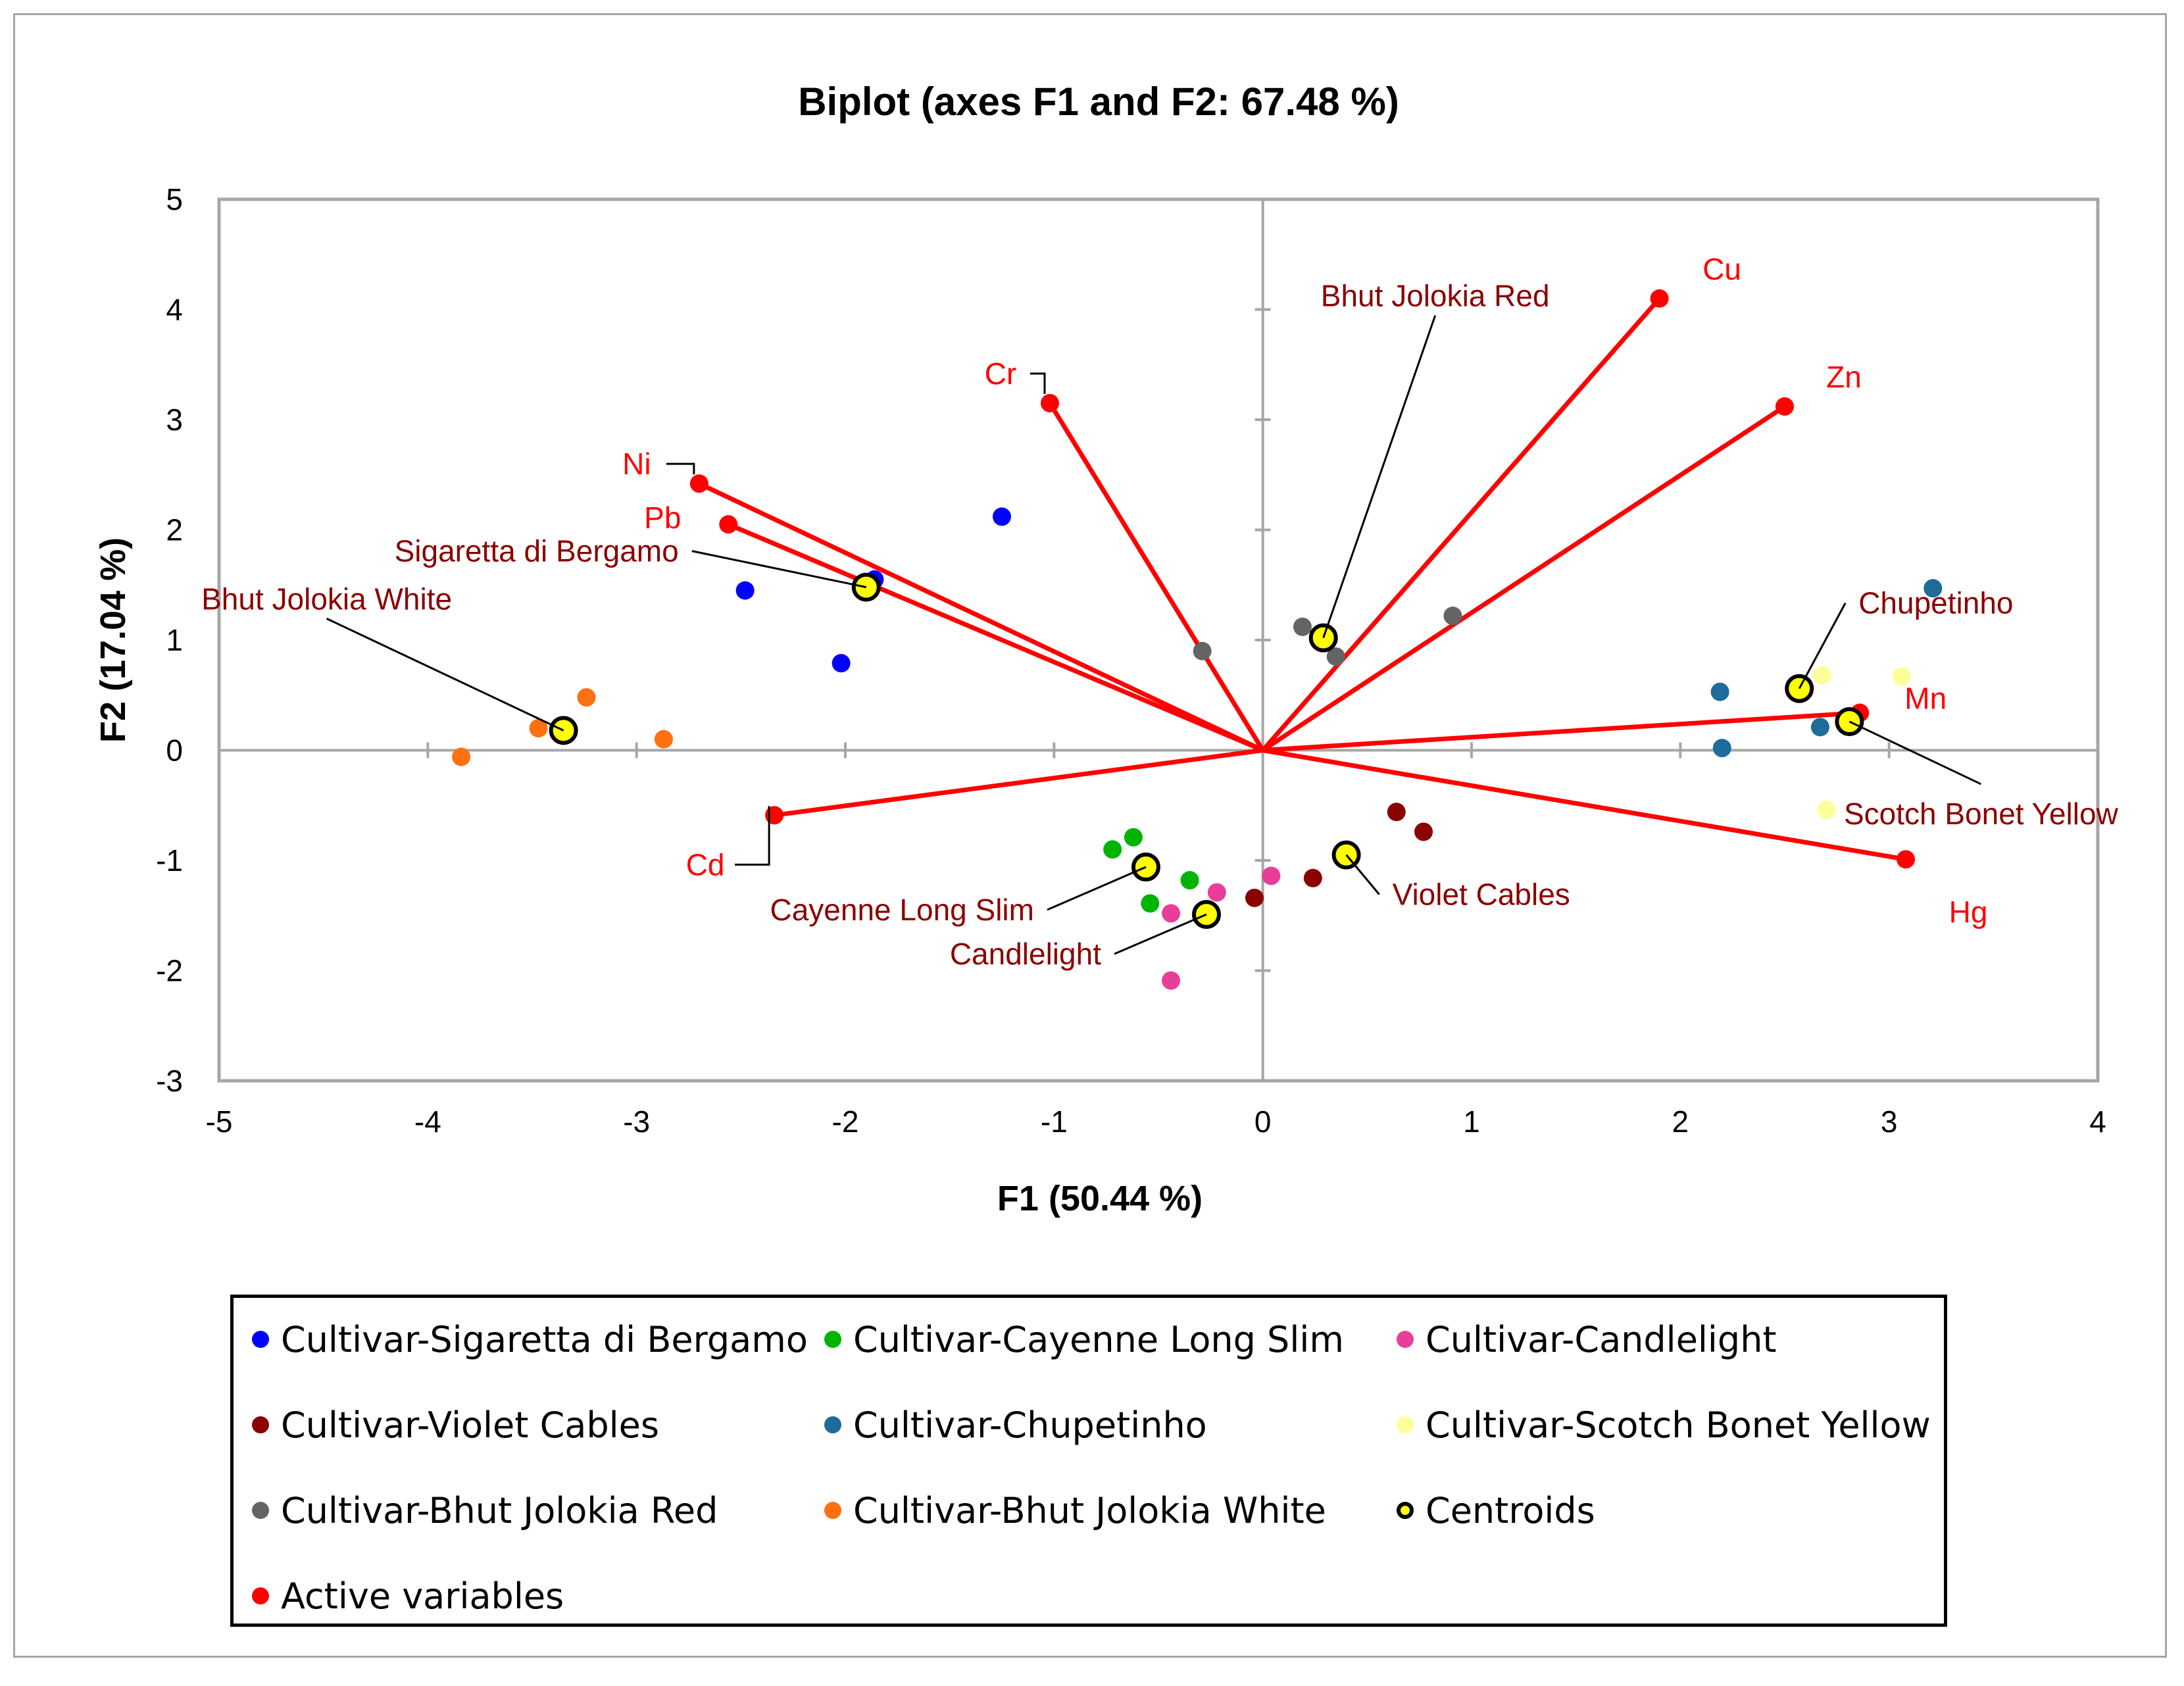  Describe the element at coordinates (1925, 699) in the screenshot. I see `variable-label-mn: Mn` at that location.